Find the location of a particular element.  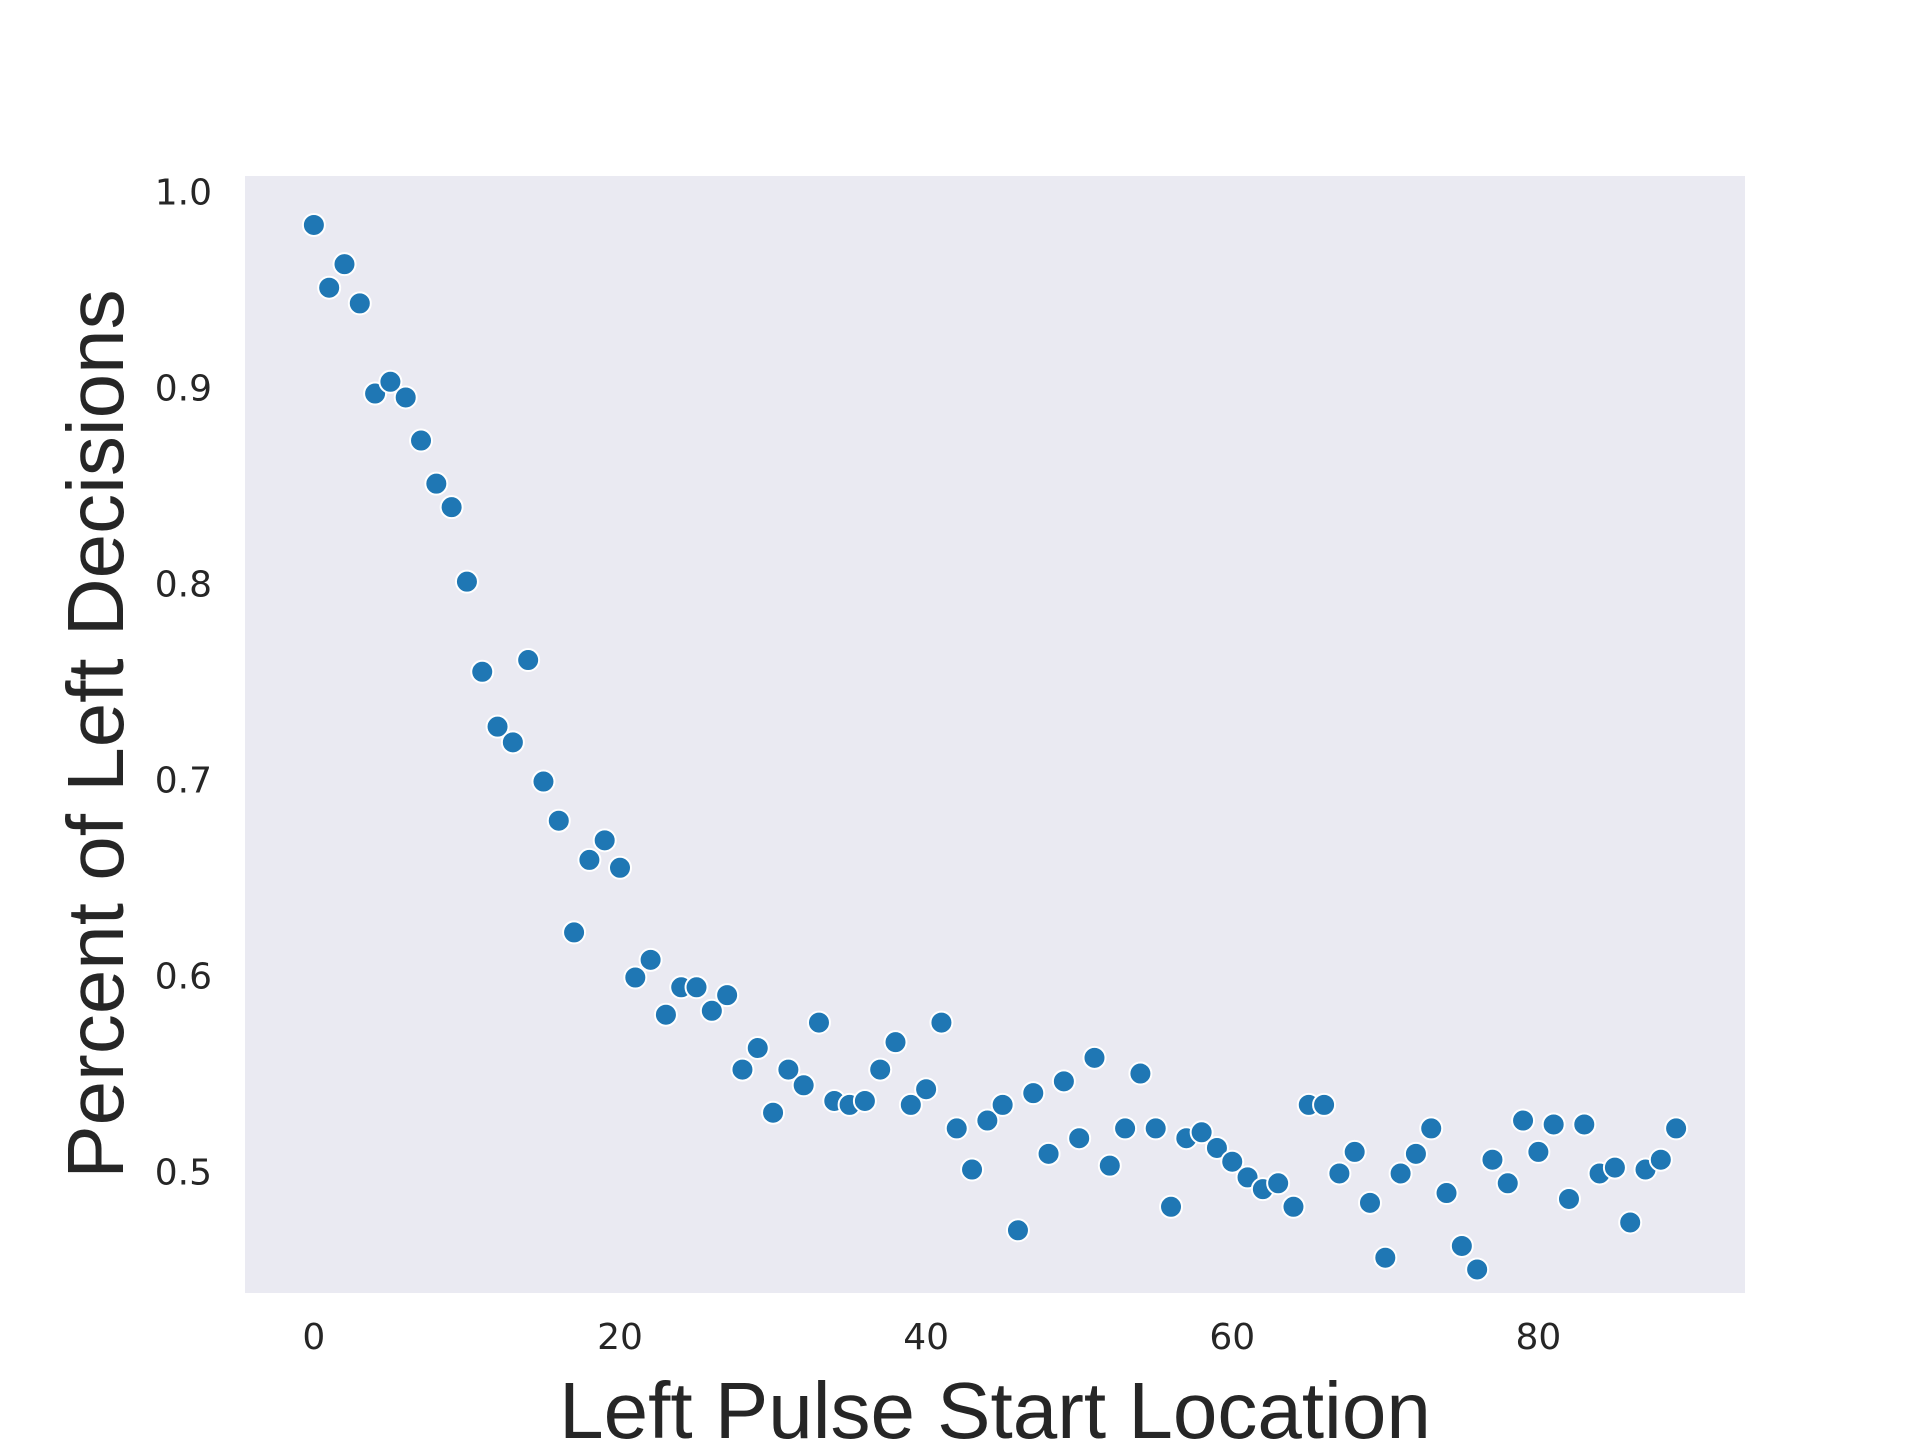

y-tick-label: 1.0 is located at coordinates (183, 193).